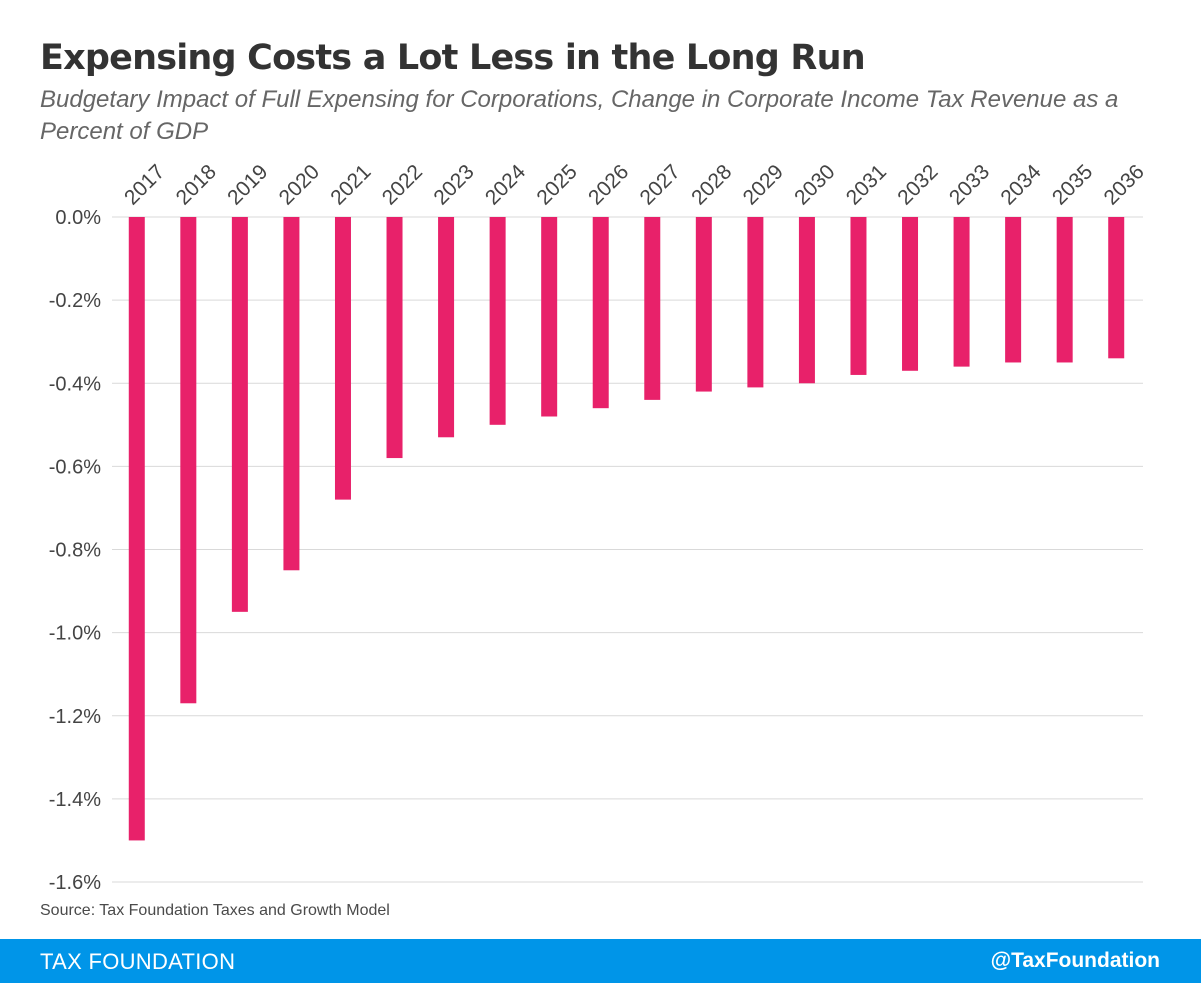 The height and width of the screenshot is (983, 1201). I want to click on bar-2027, so click(652, 308).